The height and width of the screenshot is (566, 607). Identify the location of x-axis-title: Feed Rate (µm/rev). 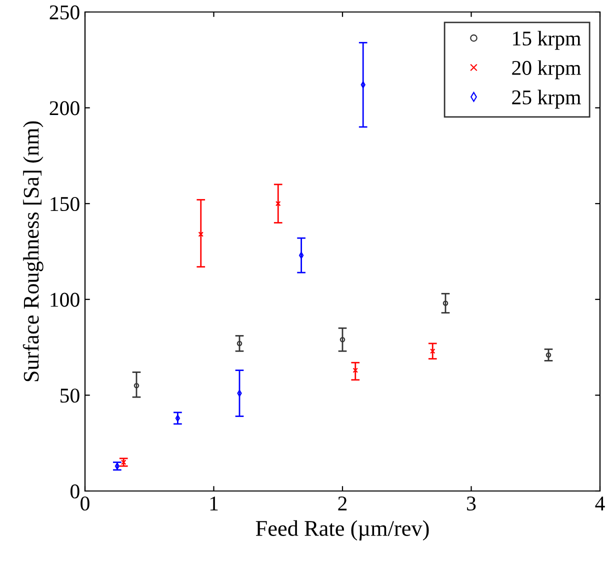
(342, 530).